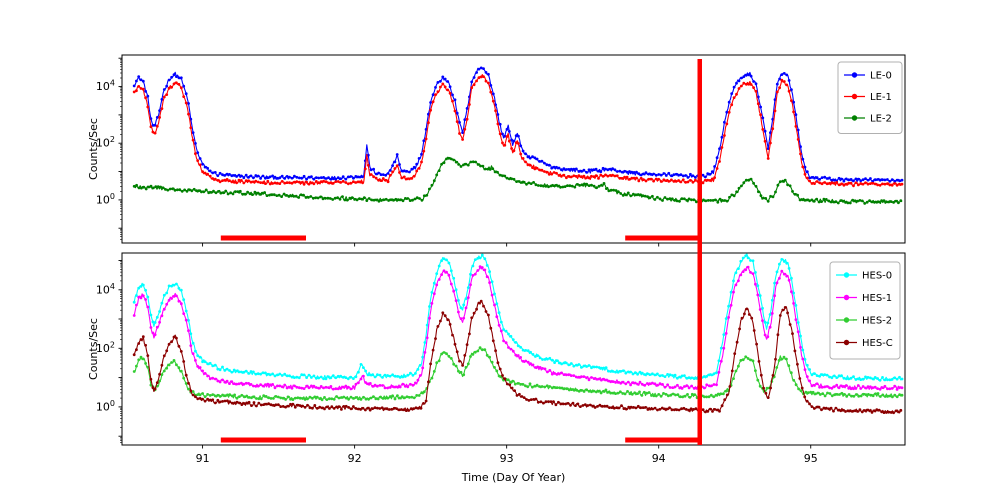 The image size is (1000, 504). Describe the element at coordinates (881, 76) in the screenshot. I see `legend-label: LE-0` at that location.